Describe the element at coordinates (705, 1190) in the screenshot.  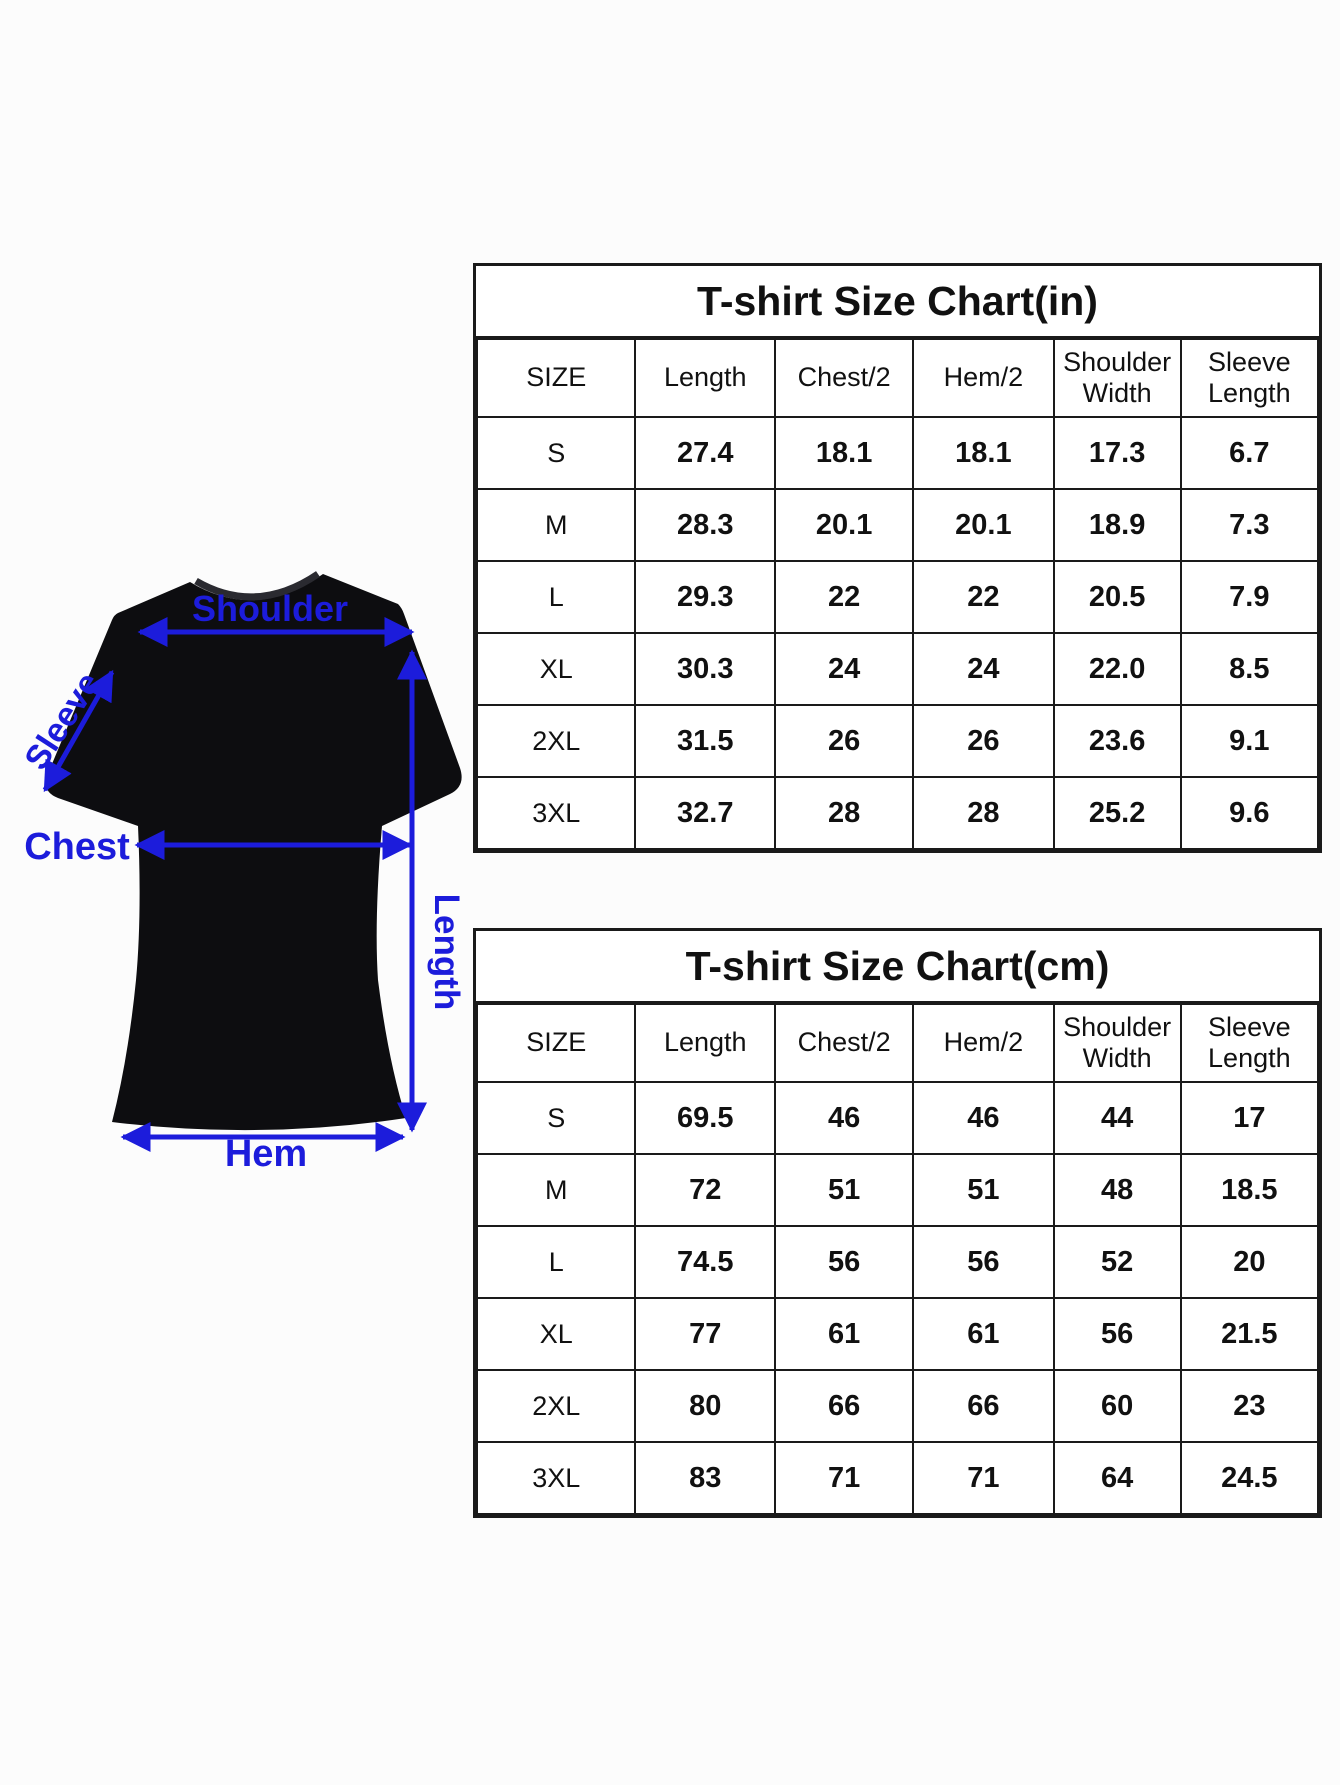
I see `value-cell: 72` at that location.